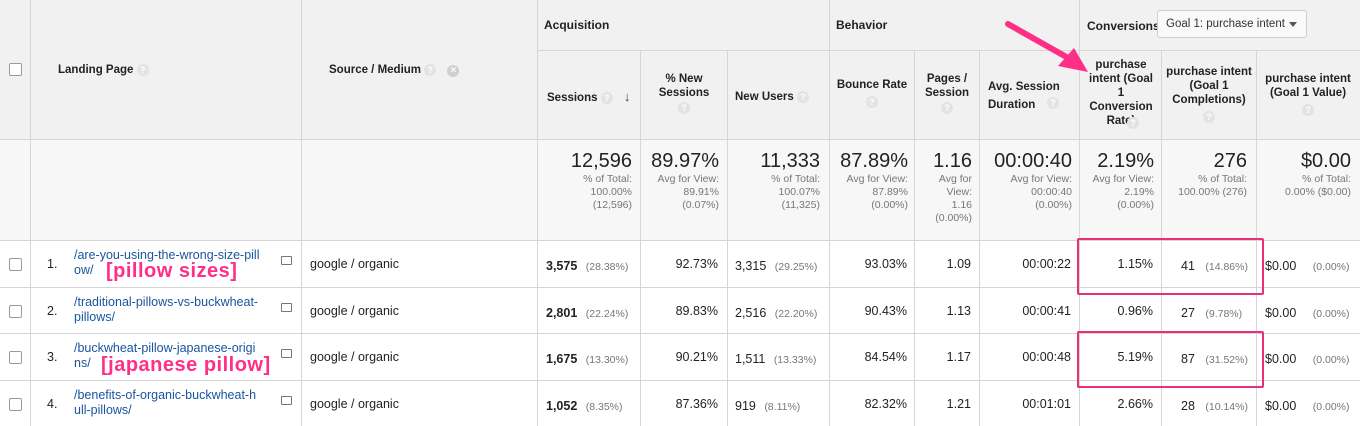 The height and width of the screenshot is (426, 1360). What do you see at coordinates (1188, 406) in the screenshot?
I see `cell-value: 28` at bounding box center [1188, 406].